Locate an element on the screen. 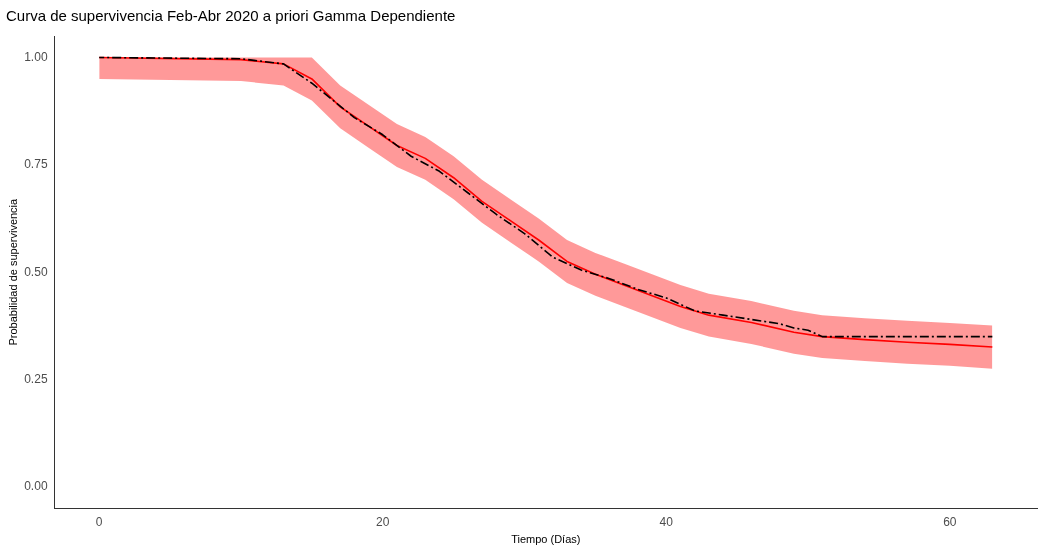 The image size is (1039, 550). y-tick-label: 0.00 is located at coordinates (36, 486).